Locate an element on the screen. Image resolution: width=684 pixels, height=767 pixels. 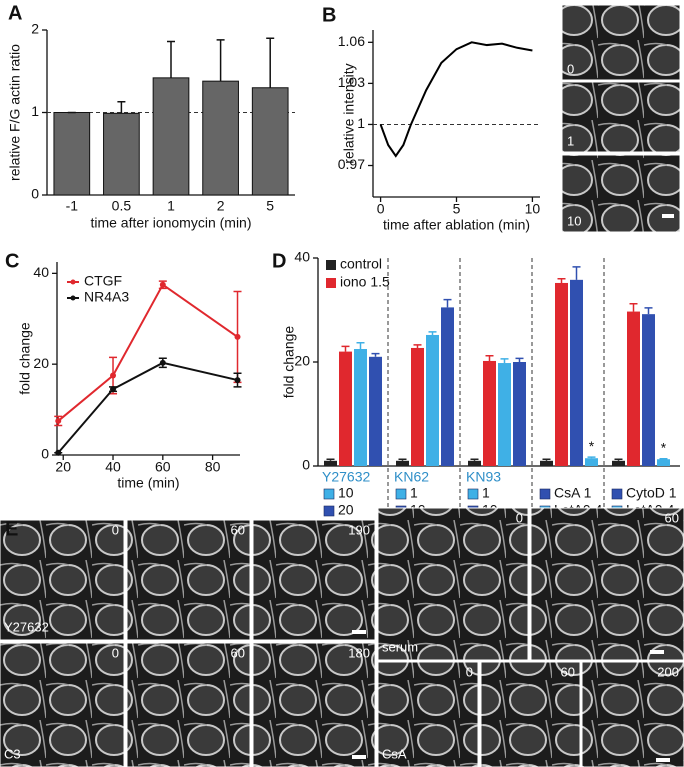
group-name: Y27632 is located at coordinates (346, 477).